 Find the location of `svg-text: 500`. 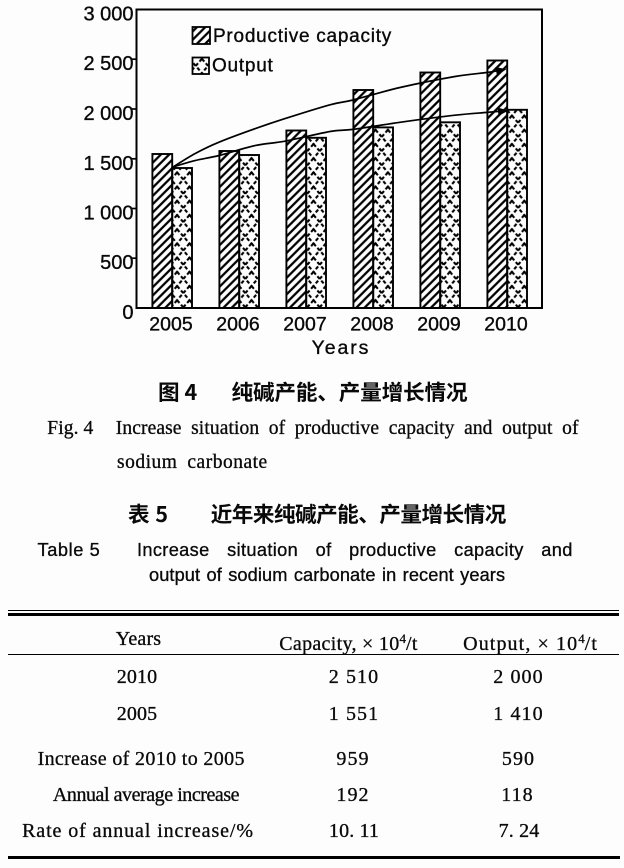

svg-text: 500 is located at coordinates (116, 263).